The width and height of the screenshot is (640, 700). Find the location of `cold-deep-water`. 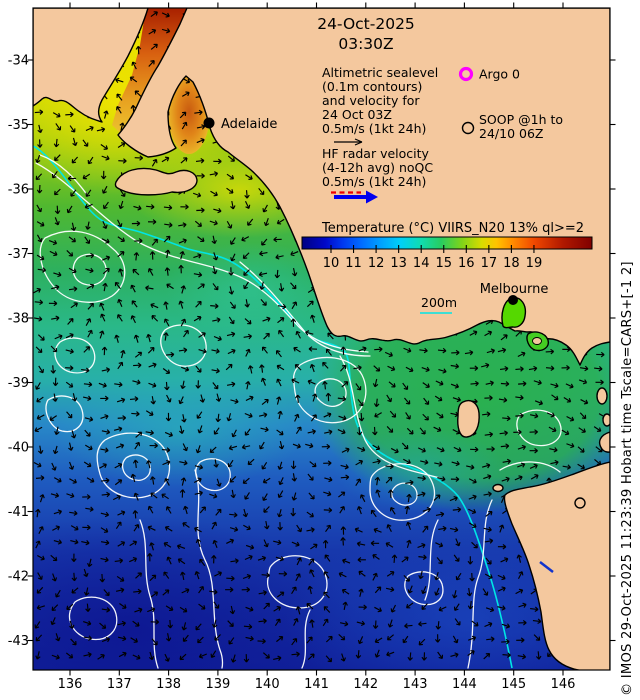

cold-deep-water is located at coordinates (196, 592).